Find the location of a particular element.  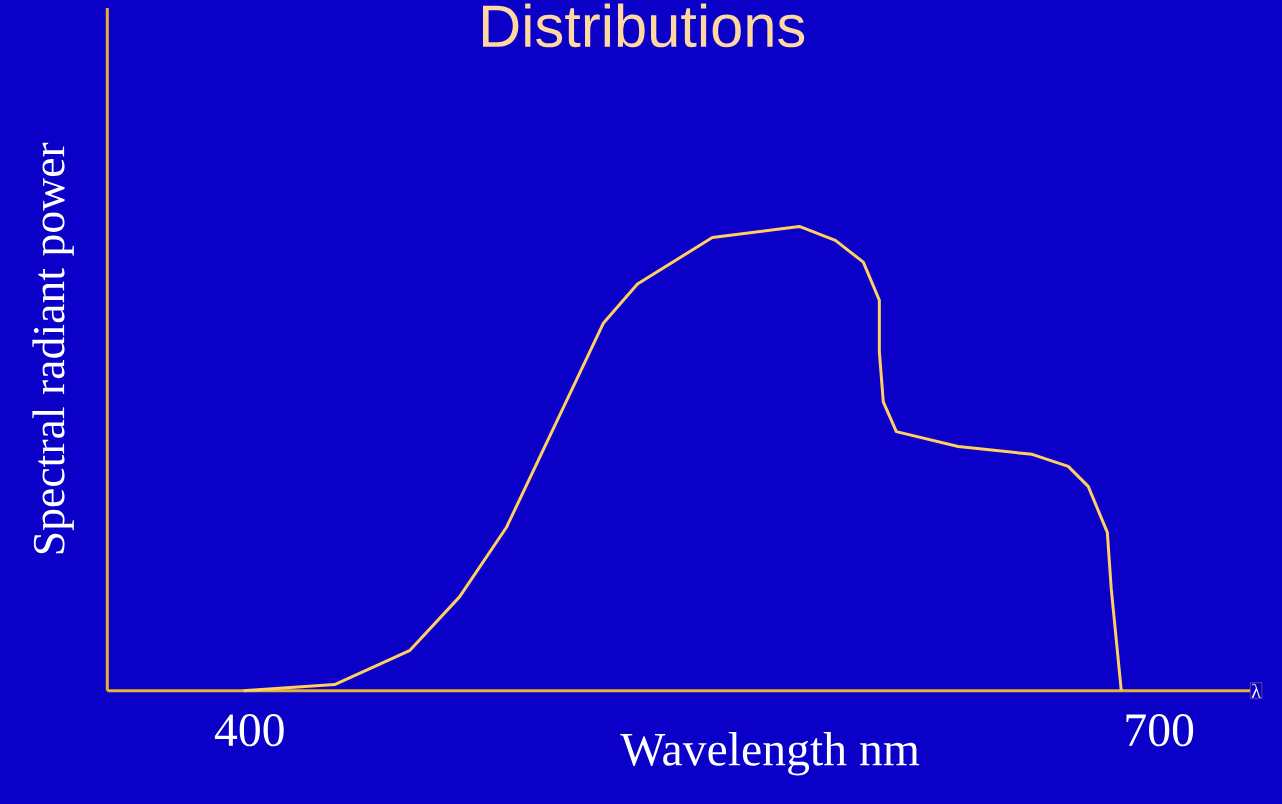

x-tick-label: 700 is located at coordinates (1160, 730).